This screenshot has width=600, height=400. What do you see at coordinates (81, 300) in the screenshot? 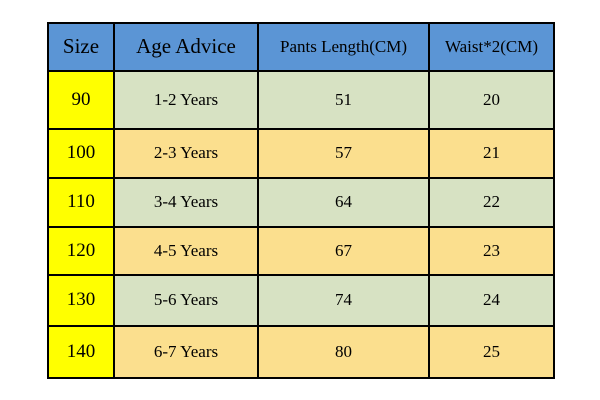
I see `size-cell: 130` at bounding box center [81, 300].